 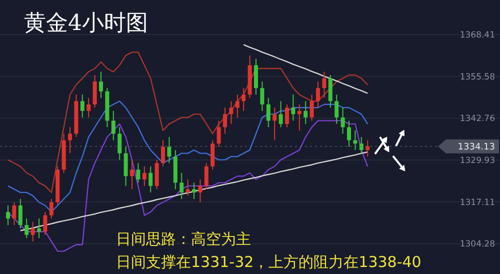 I want to click on y-tick-label: 1304.28, so click(x=477, y=245).